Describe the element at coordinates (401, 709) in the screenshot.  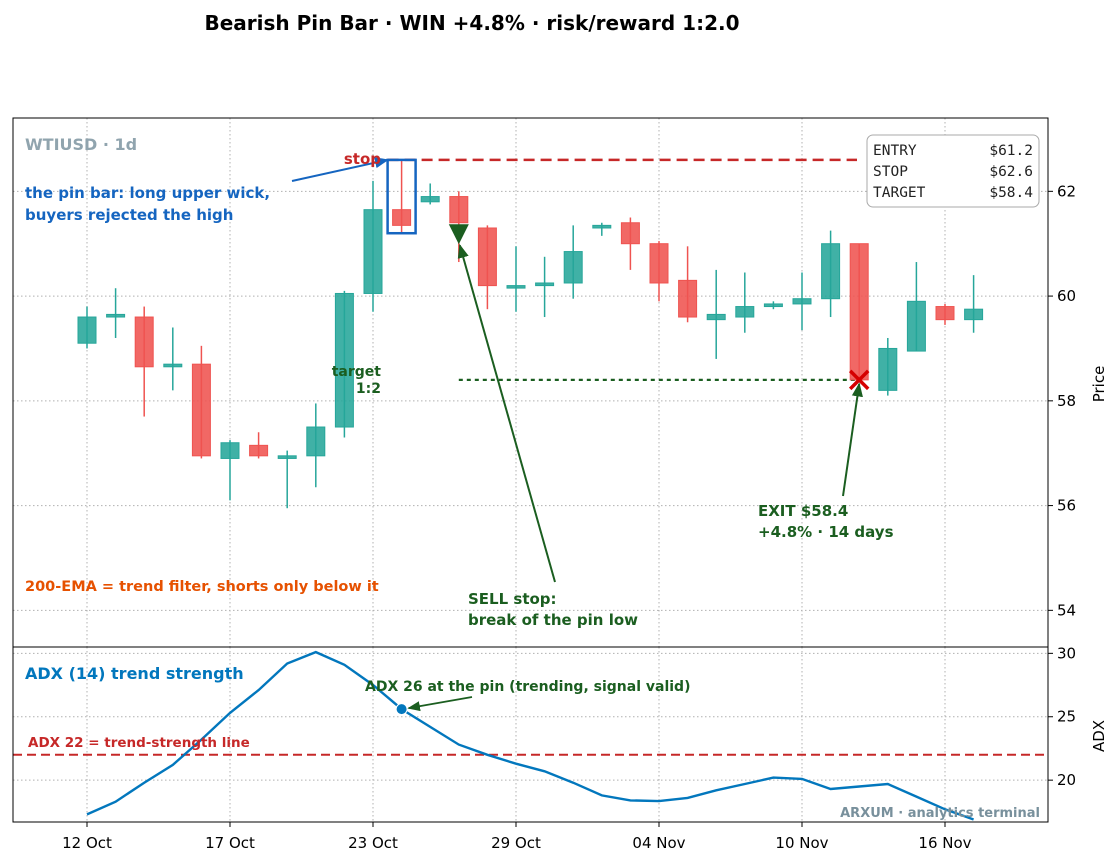
I see `adx-pin-marker` at that location.